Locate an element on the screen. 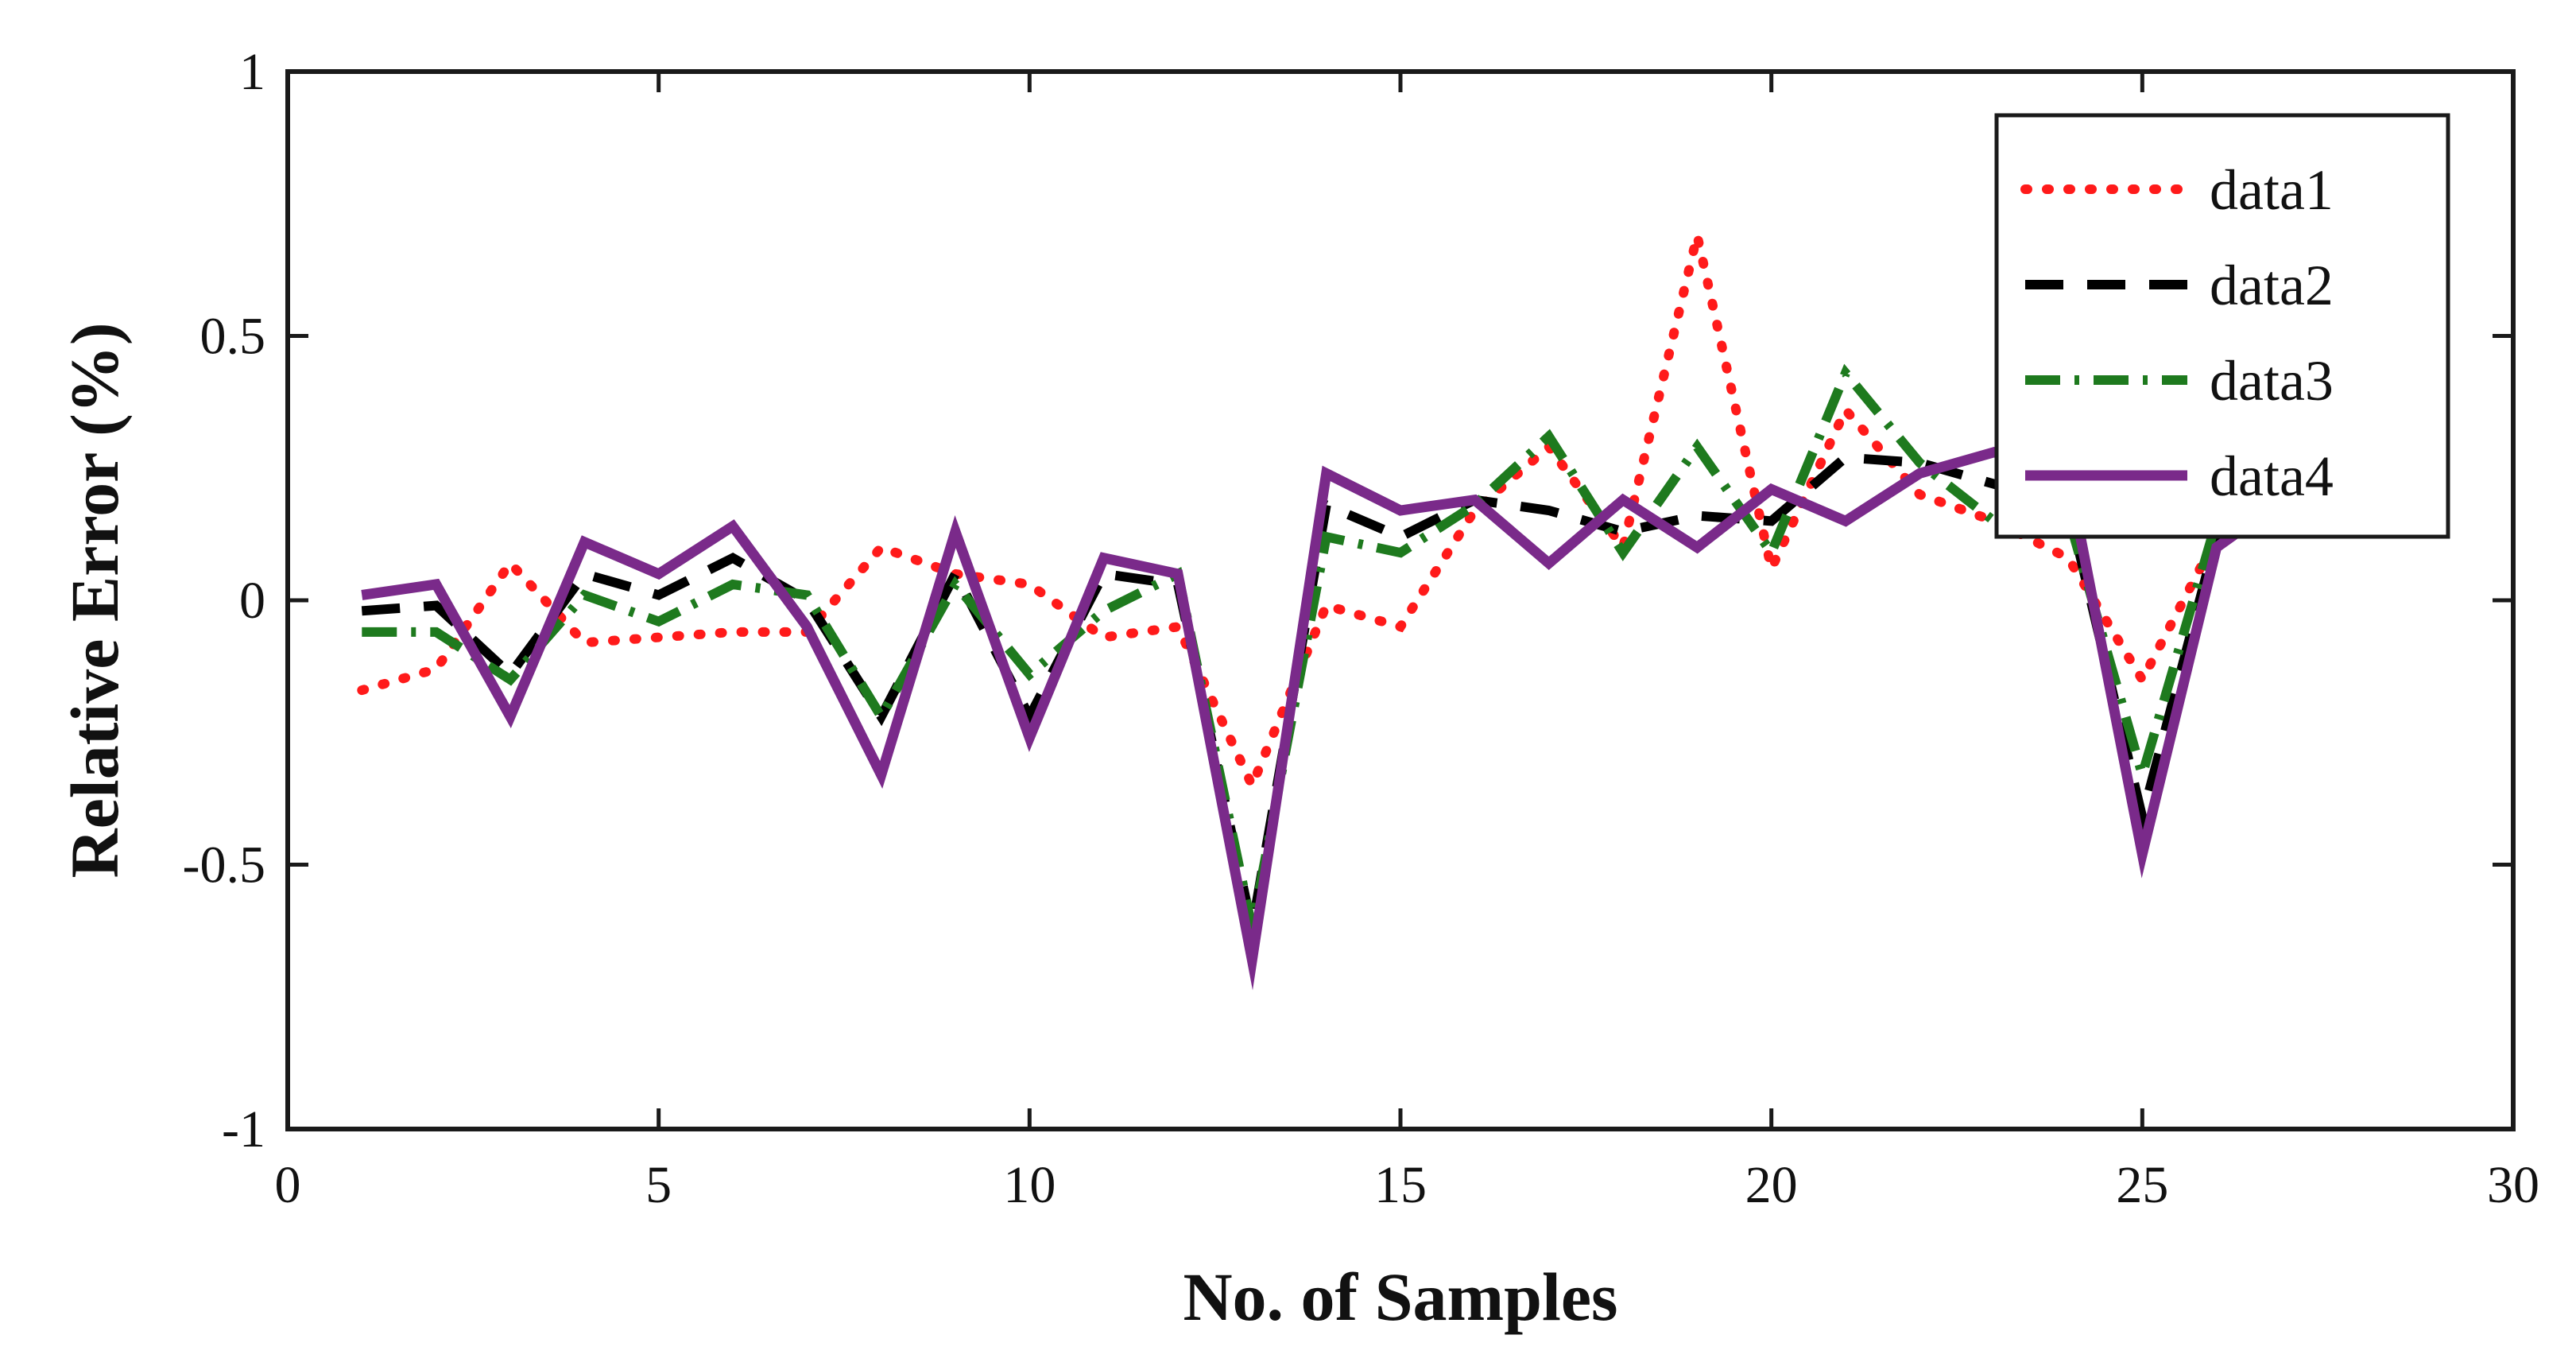 This screenshot has width=2576, height=1362. x-axis-title: No. of Samples is located at coordinates (1400, 1297).